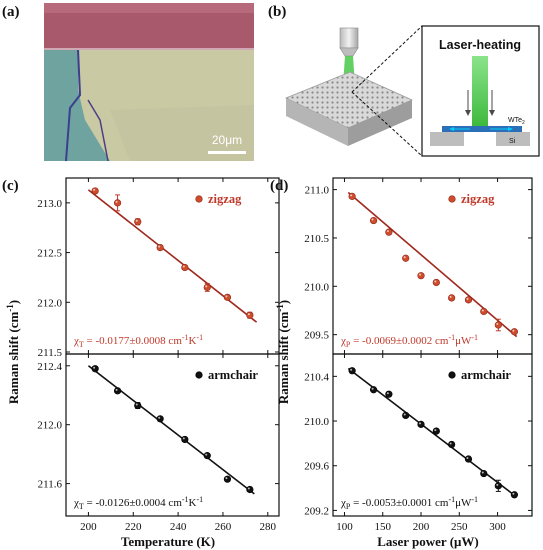  I want to click on x-axis-label-c: Temperature (K), so click(168, 541).